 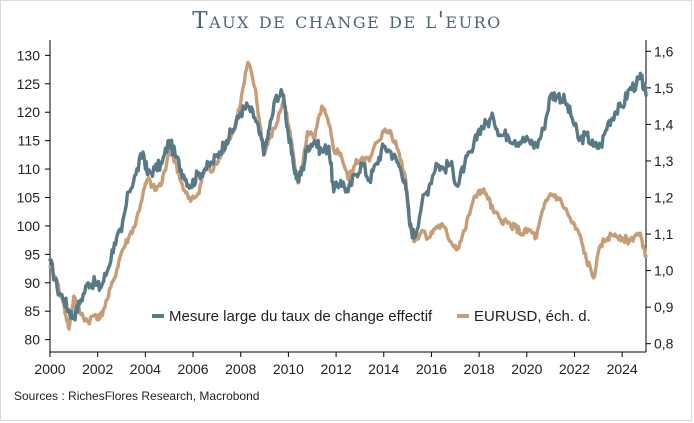 I want to click on y-right-tick-label: 1,2, so click(x=664, y=198).